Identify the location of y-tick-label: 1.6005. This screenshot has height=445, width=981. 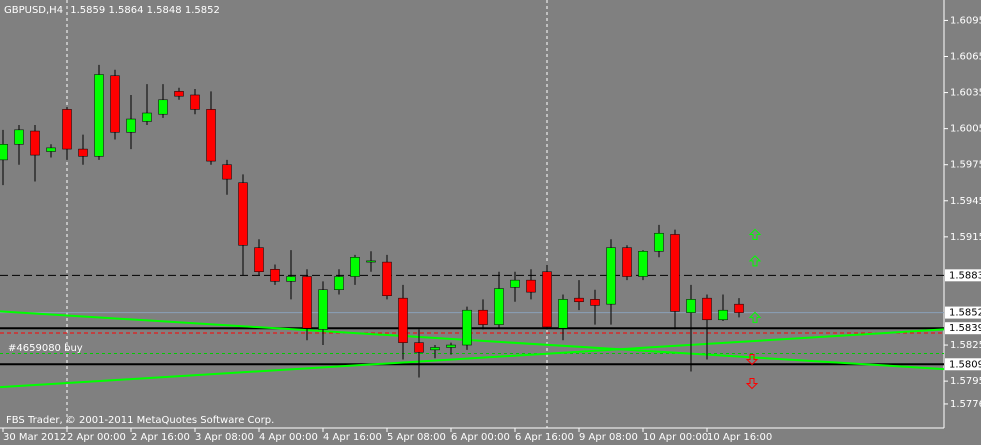
(965, 129).